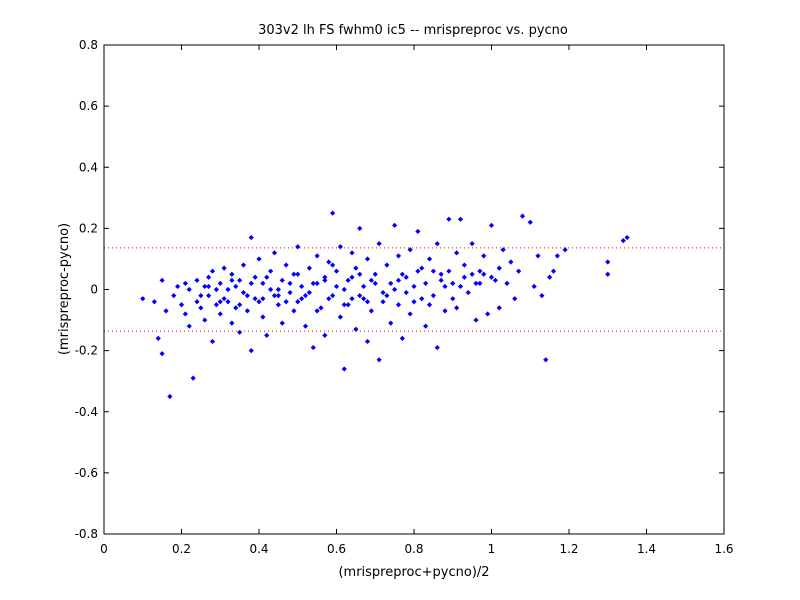  Describe the element at coordinates (88, 106) in the screenshot. I see `y-tick-label: 0.6` at that location.